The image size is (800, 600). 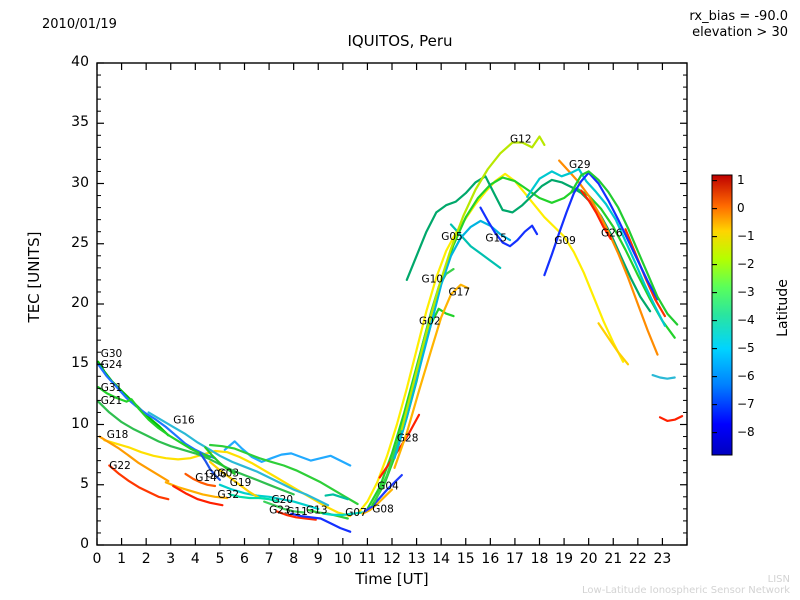 What do you see at coordinates (741, 179) in the screenshot?
I see `colorbar-tick-label: 1` at bounding box center [741, 179].